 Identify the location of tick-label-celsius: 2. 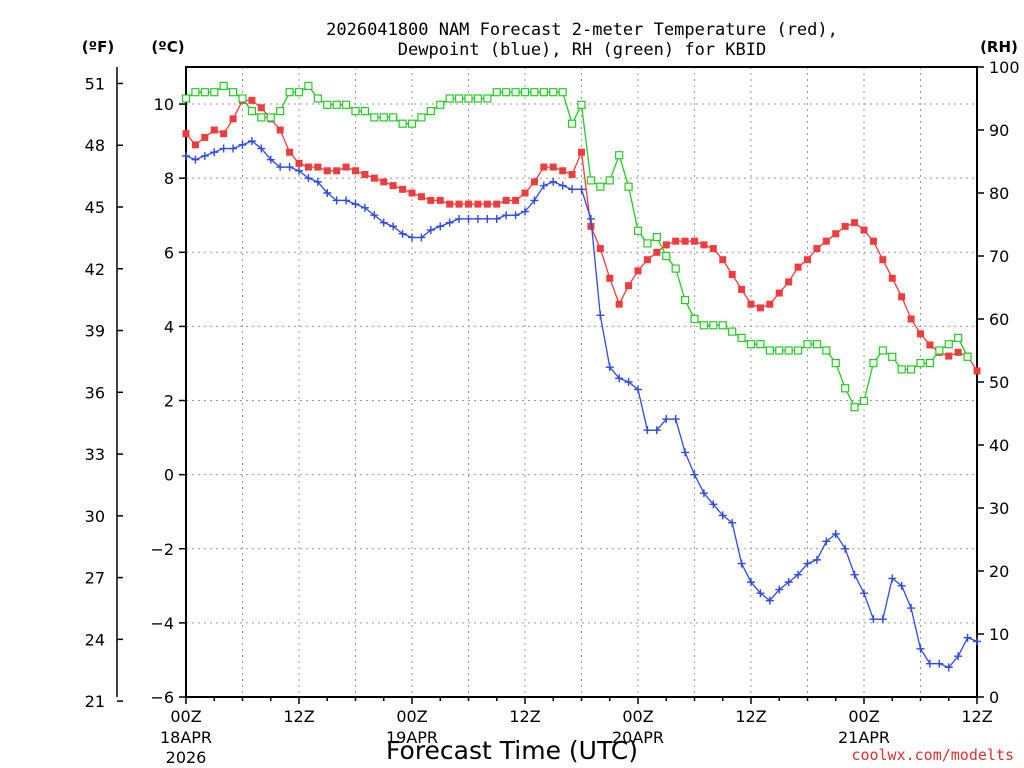
(169, 401).